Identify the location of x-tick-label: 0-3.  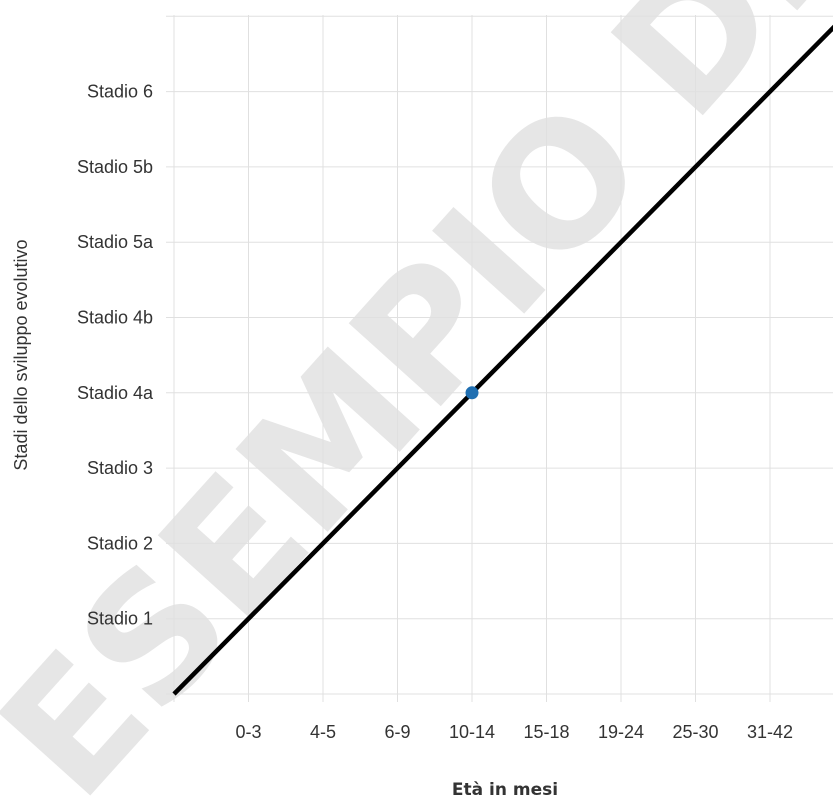
(248, 732).